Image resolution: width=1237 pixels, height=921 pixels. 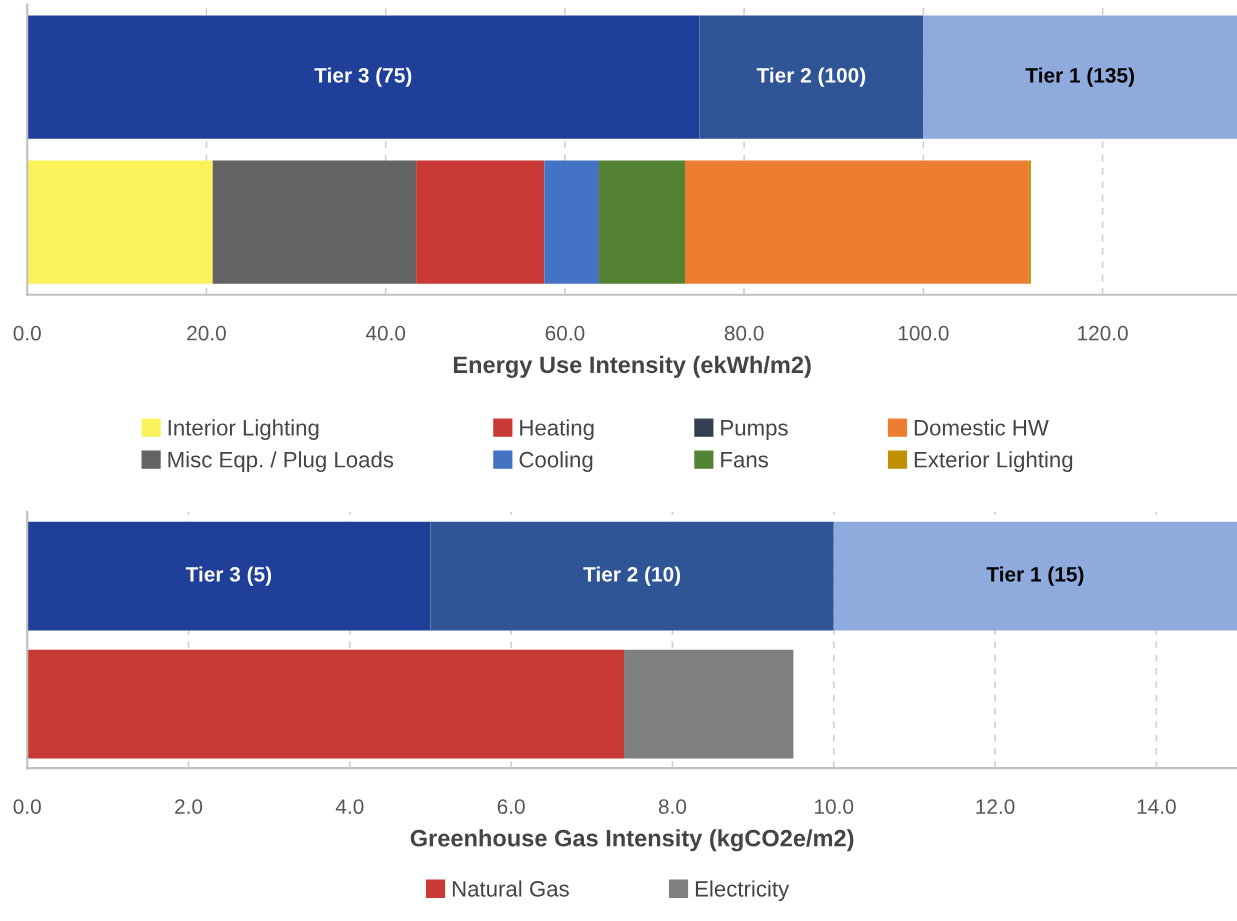 What do you see at coordinates (754, 430) in the screenshot?
I see `legend-label: Pumps` at bounding box center [754, 430].